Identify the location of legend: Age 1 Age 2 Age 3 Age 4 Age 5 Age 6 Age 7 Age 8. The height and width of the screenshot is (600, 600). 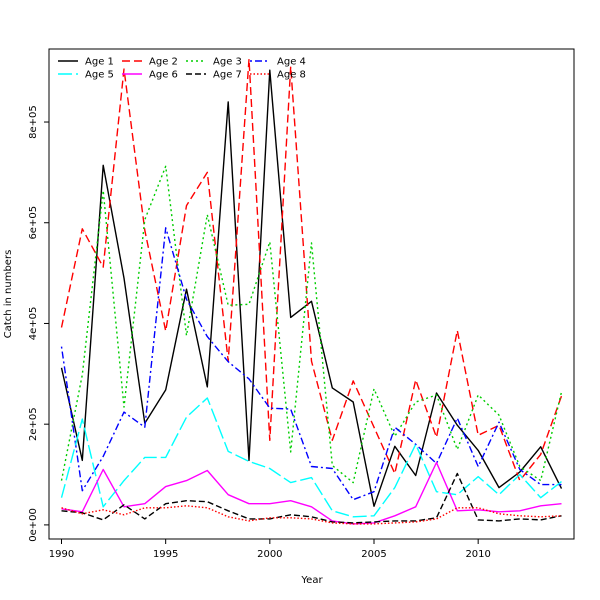
(182, 69).